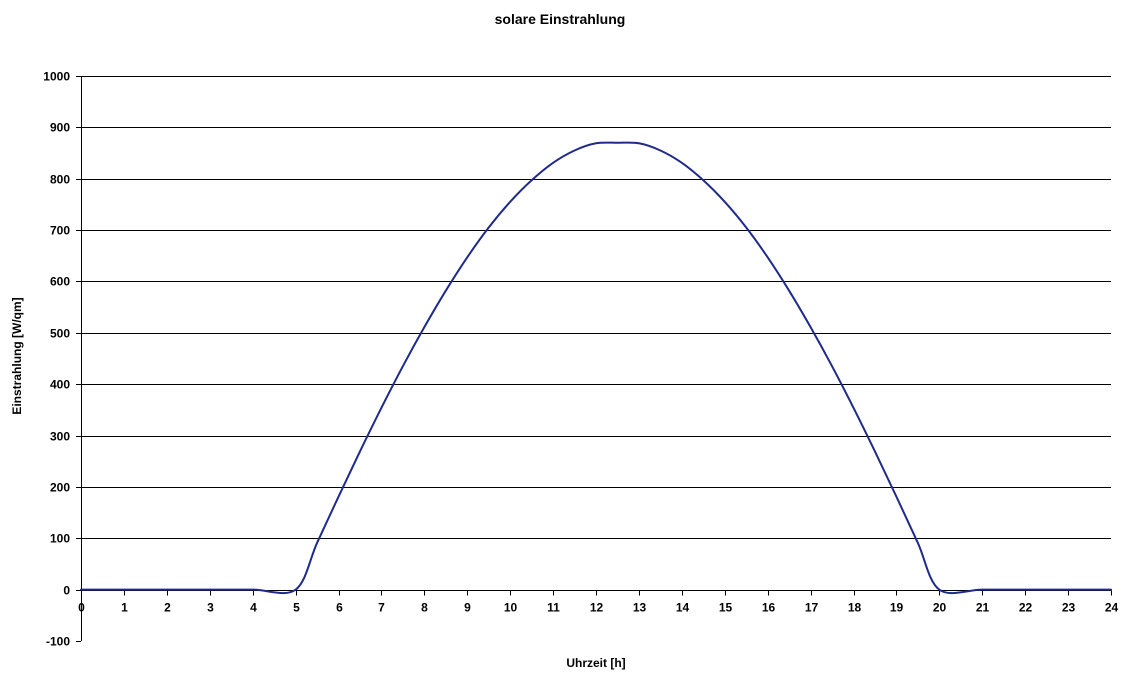  Describe the element at coordinates (60, 282) in the screenshot. I see `y-tick-label: 600` at that location.